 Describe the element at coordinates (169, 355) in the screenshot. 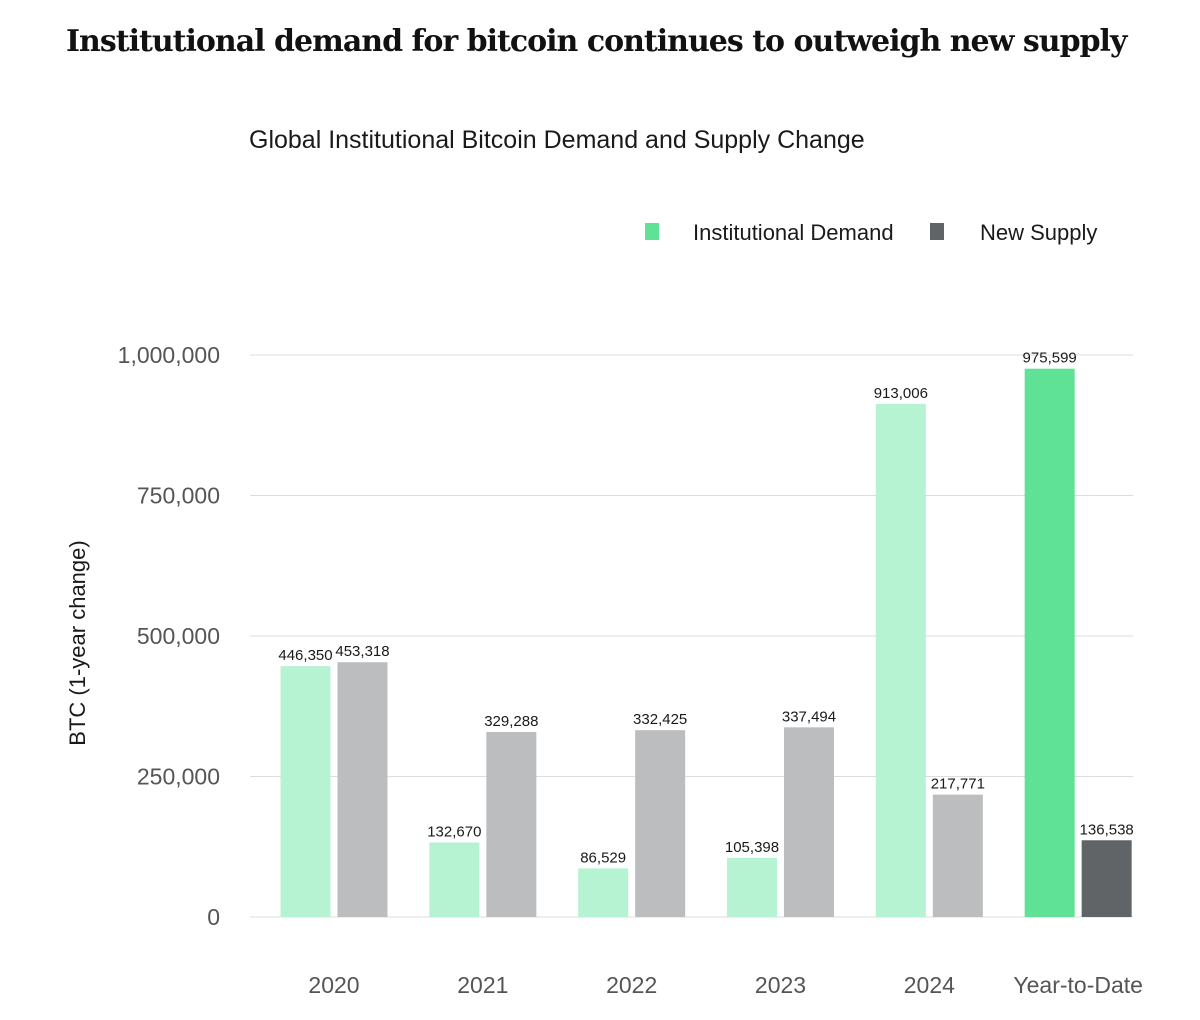

I see `y-tick-label: 1,000,000` at that location.